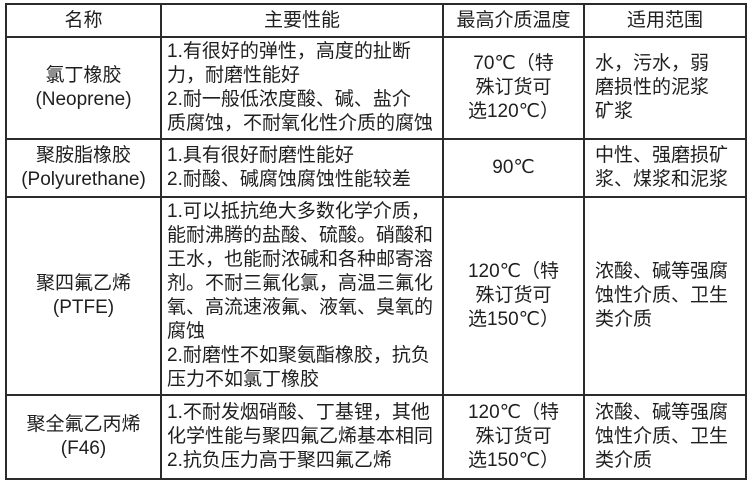 Image resolution: width=750 pixels, height=483 pixels. What do you see at coordinates (83, 296) in the screenshot?
I see `material-name-cell: 聚四氟乙烯 (PTFE)` at bounding box center [83, 296].